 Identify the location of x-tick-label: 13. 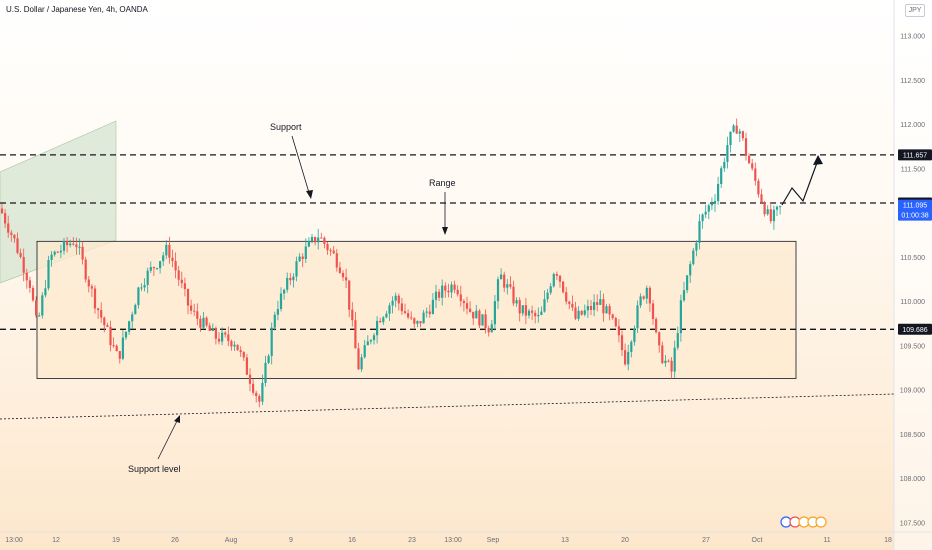
(565, 540).